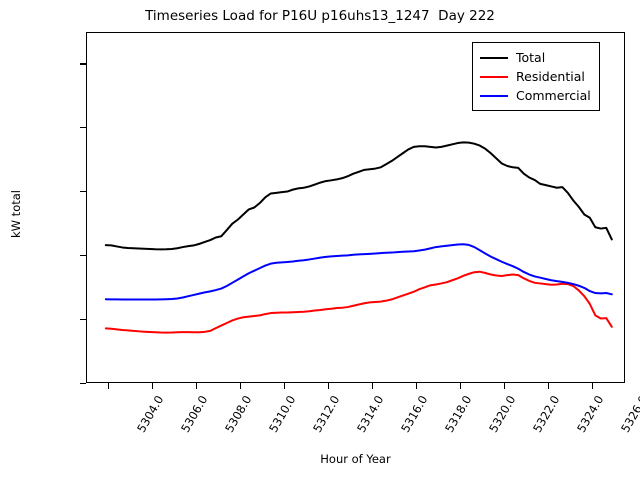  What do you see at coordinates (553, 95) in the screenshot?
I see `legend-label: Commercial` at bounding box center [553, 95].